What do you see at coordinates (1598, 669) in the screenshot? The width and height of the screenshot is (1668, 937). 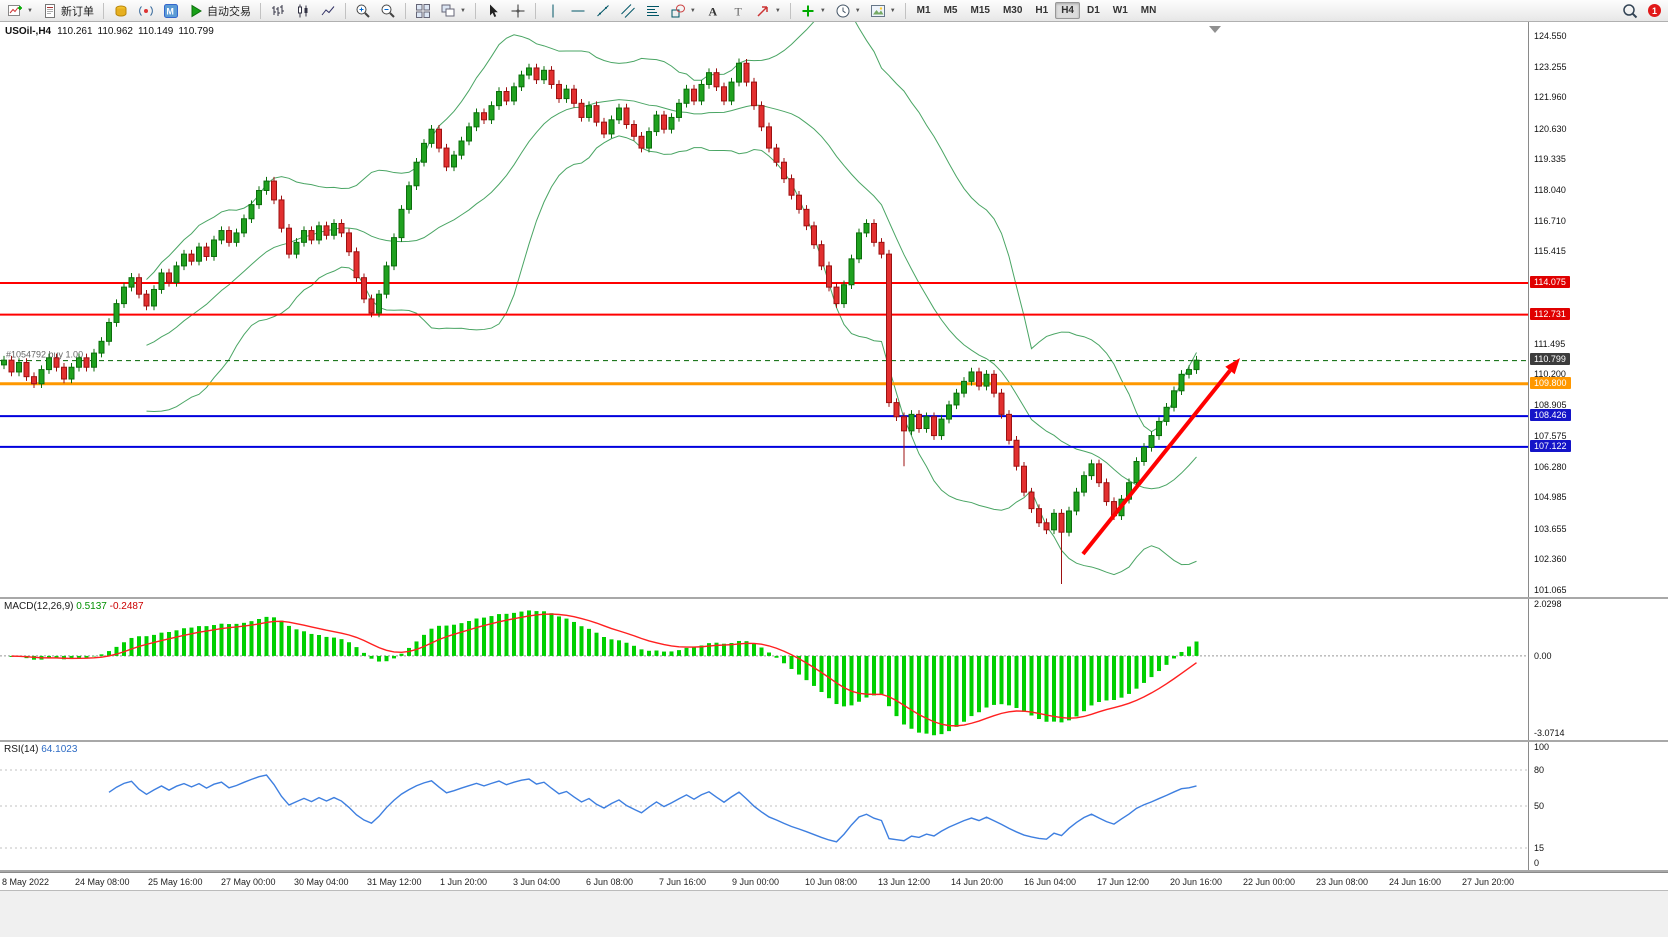 I see `macd-axis: 2.0298 0.00 -3.0714` at bounding box center [1598, 669].